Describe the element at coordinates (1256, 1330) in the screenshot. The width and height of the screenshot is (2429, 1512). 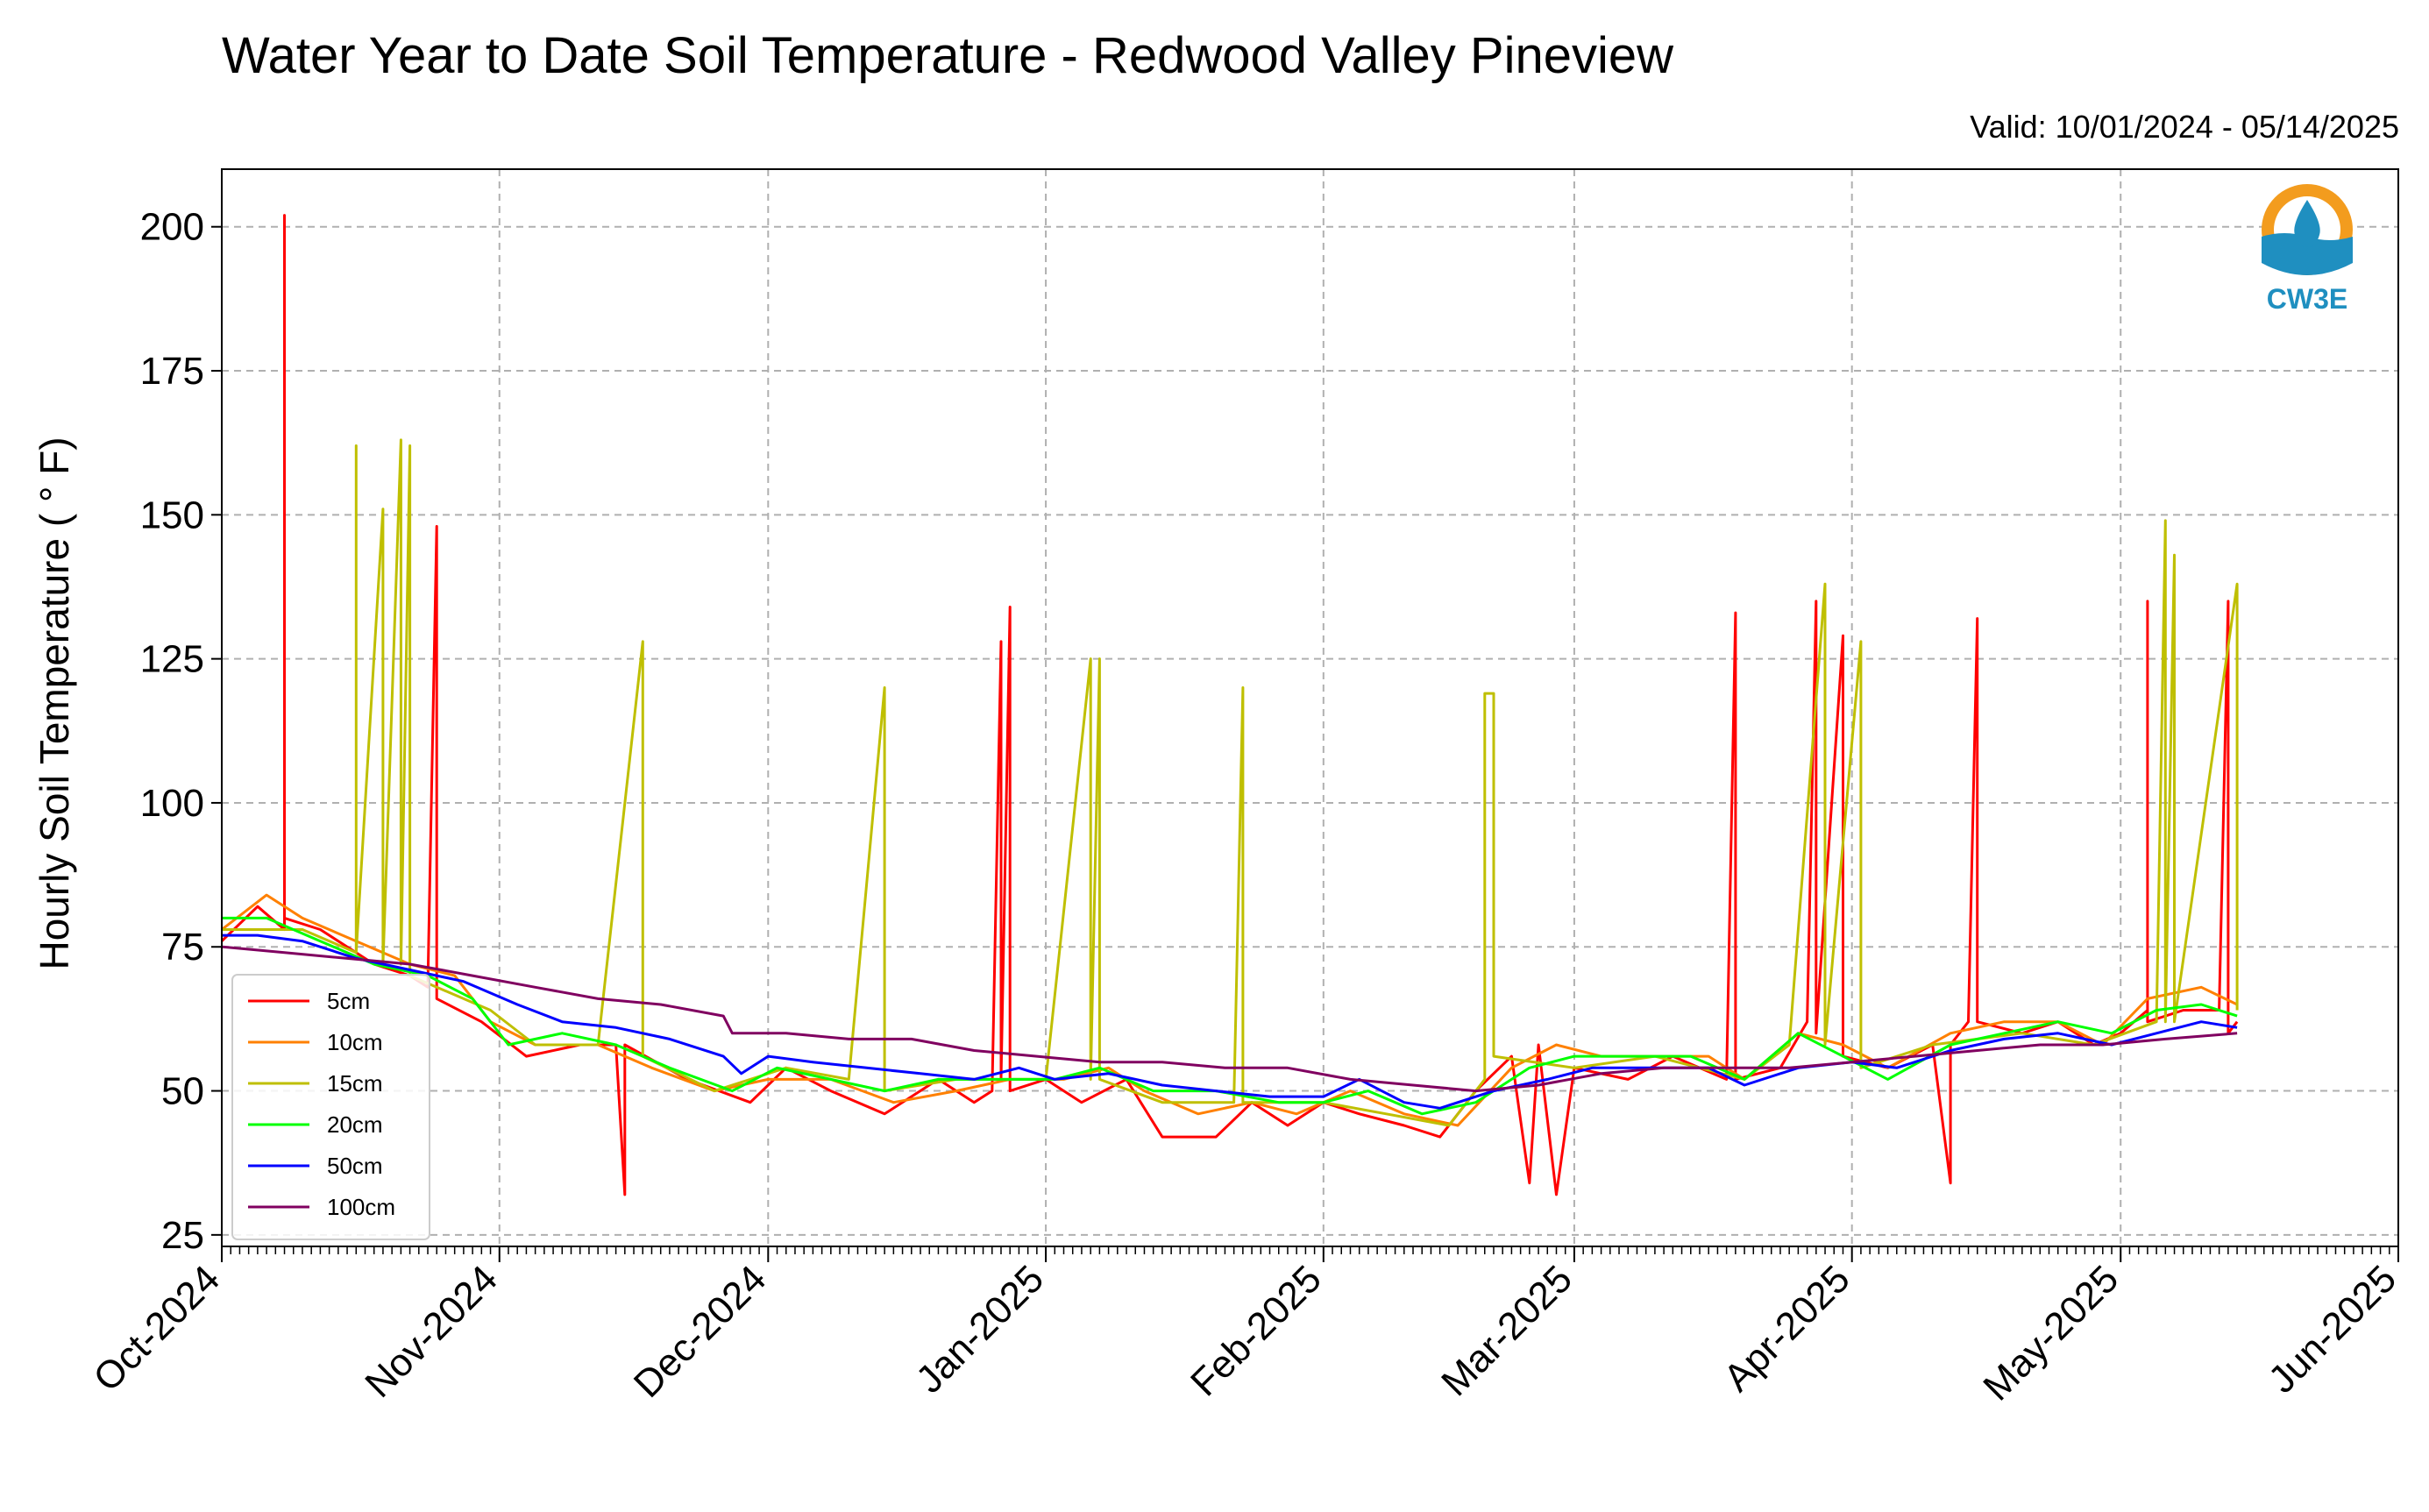
I see `x-tick-label: Feb-2025` at that location.